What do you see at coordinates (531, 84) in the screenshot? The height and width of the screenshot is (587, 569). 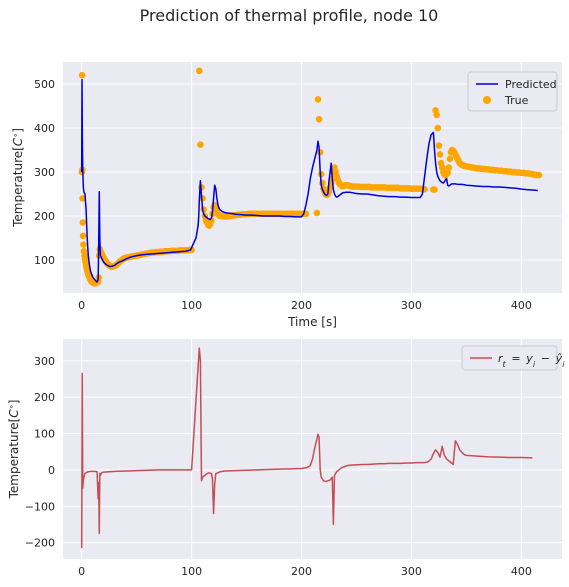 I see `legend-predicted-label: Predicted` at bounding box center [531, 84].